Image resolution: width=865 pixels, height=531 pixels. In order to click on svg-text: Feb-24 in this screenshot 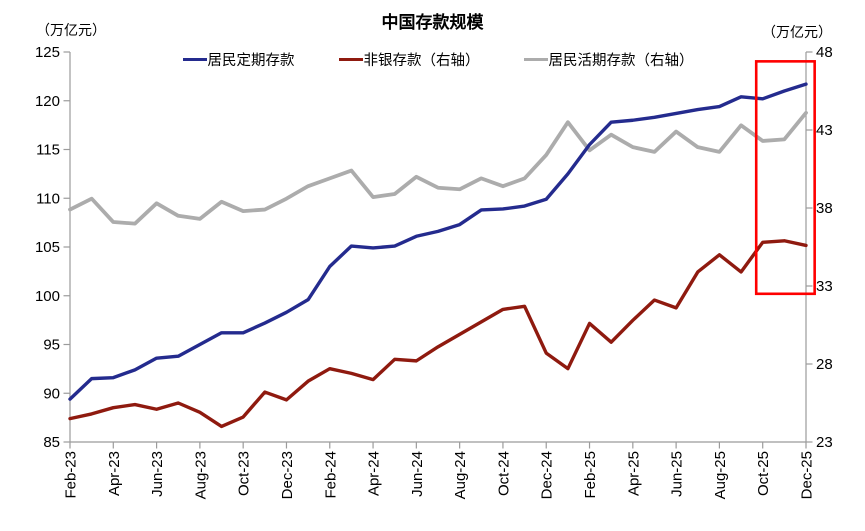, I will do `click(330, 475)`.